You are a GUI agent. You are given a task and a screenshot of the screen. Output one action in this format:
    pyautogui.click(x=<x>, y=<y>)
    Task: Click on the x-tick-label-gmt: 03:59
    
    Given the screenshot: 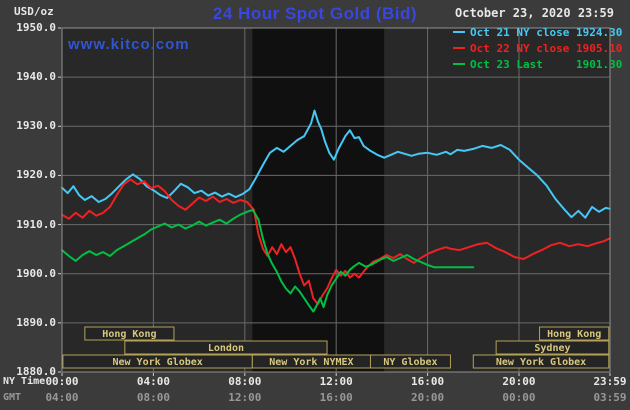 What is the action you would take?
    pyautogui.click(x=610, y=397)
    